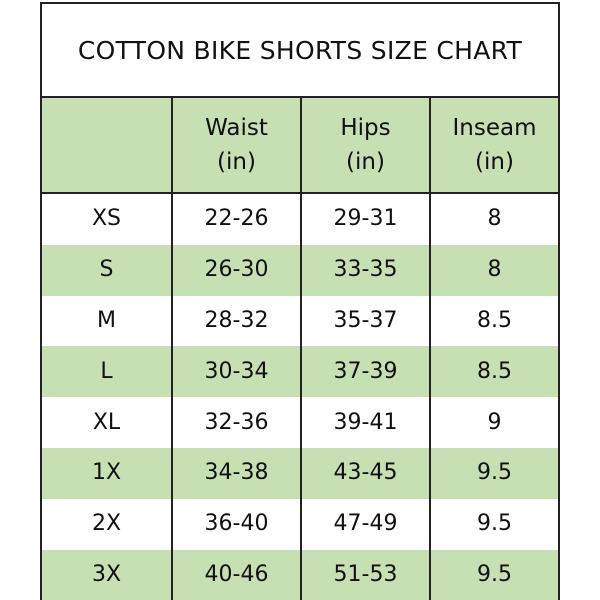  What do you see at coordinates (237, 422) in the screenshot?
I see `cell-waist: 32-36` at bounding box center [237, 422].